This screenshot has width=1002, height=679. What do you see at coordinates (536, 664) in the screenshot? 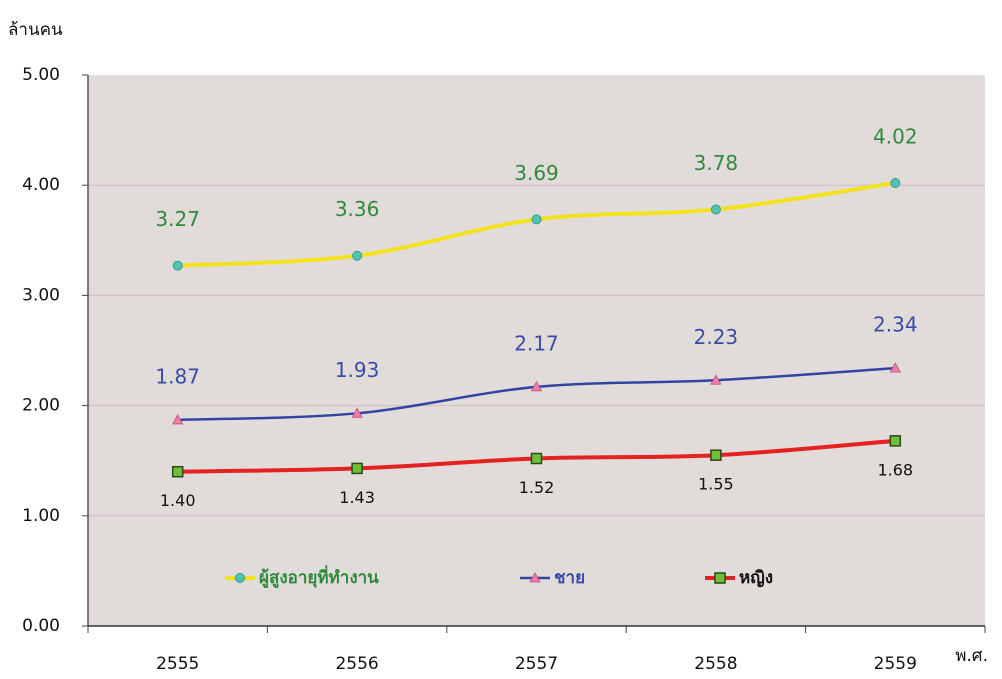
I see `x-tick-label: 2557` at bounding box center [536, 664].